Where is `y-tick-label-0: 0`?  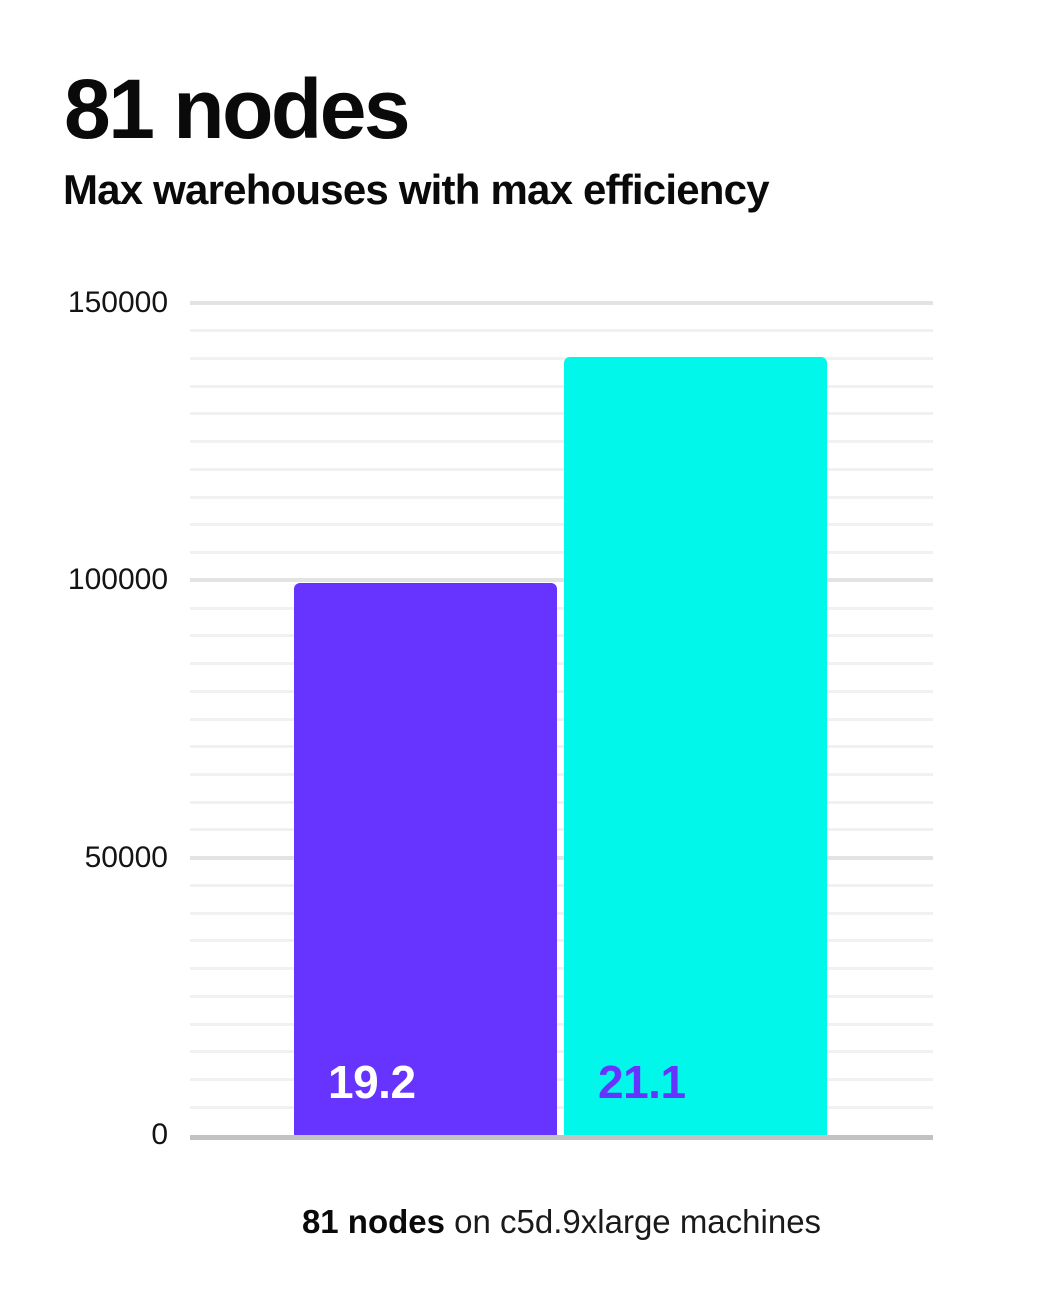
y-tick-label-0: 0 is located at coordinates (159, 1134).